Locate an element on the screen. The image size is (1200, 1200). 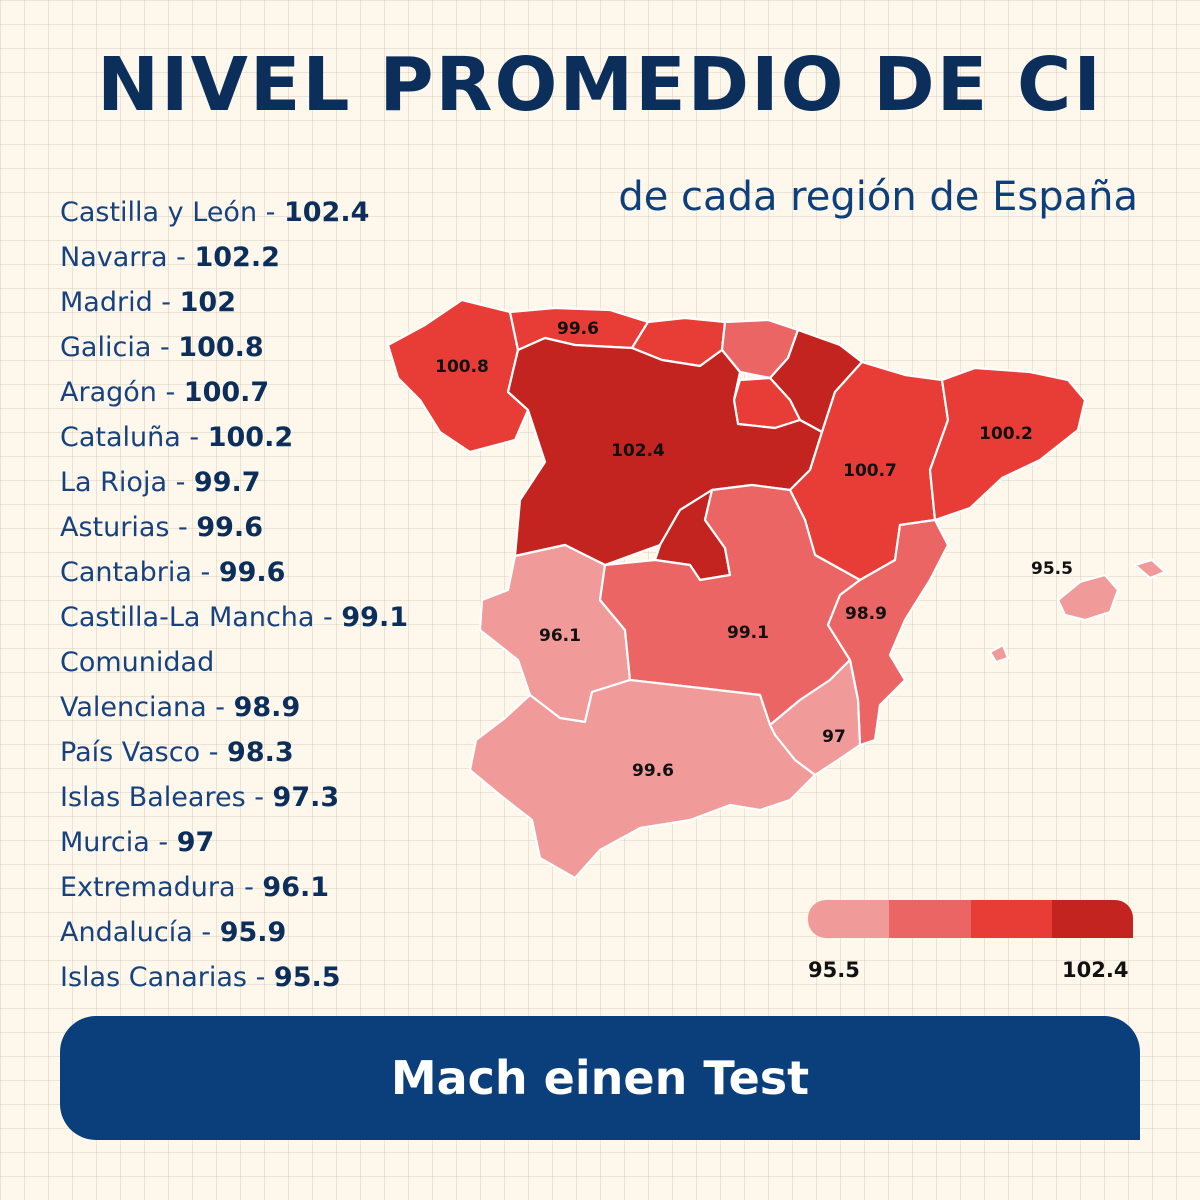
list-item: Cataluña - 100.2 is located at coordinates (270, 437).